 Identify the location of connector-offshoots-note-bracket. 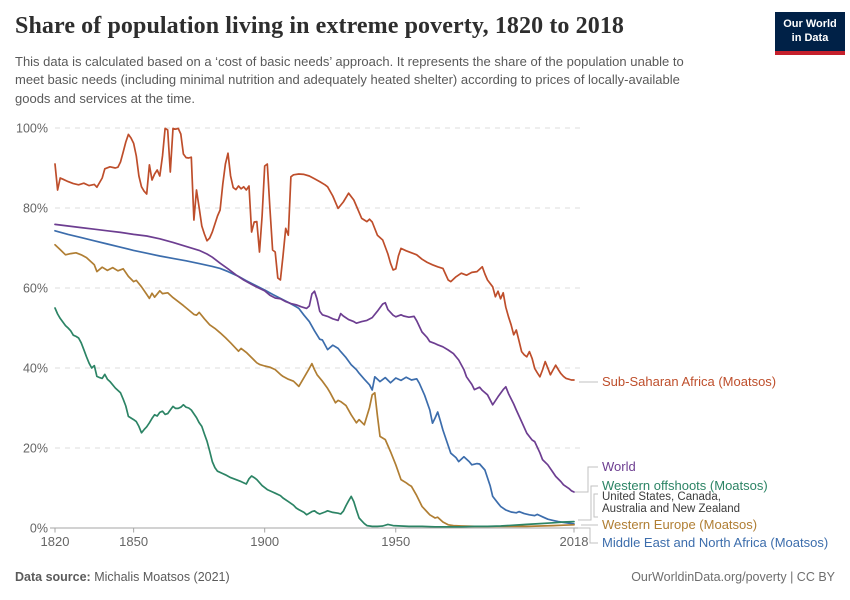
(595, 505).